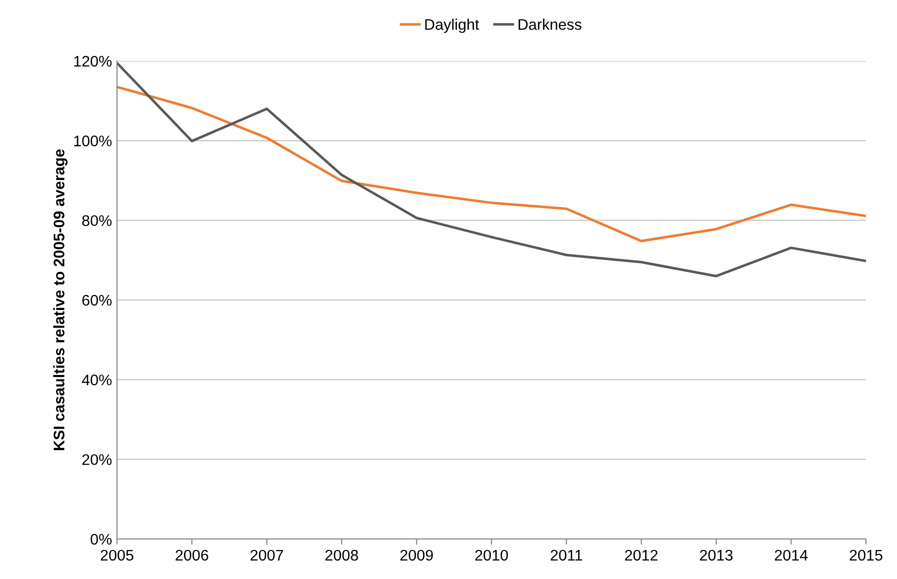 The image size is (897, 579). What do you see at coordinates (491, 555) in the screenshot?
I see `x-tick-label: 2010` at bounding box center [491, 555].